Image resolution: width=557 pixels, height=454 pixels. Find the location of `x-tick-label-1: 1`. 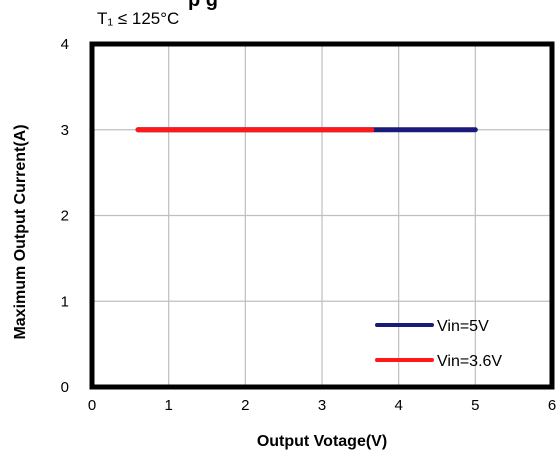

x-tick-label-1: 1 is located at coordinates (168, 405).